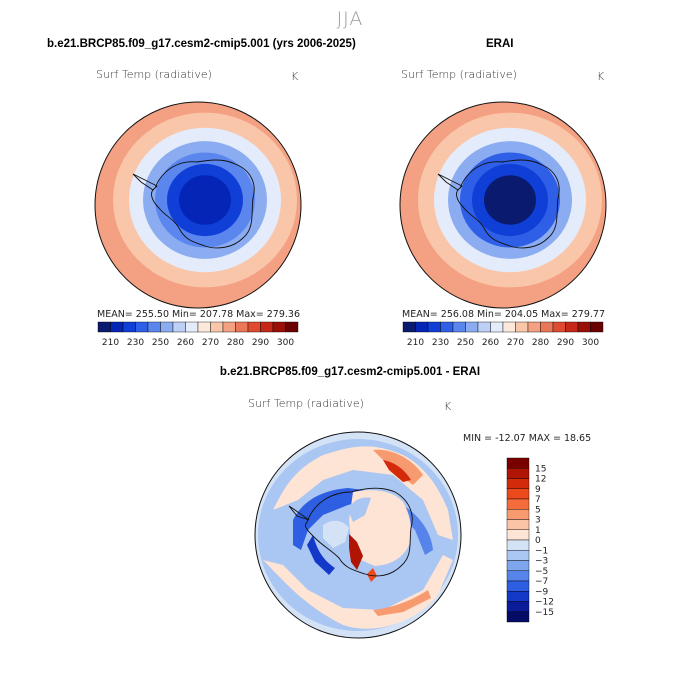 This screenshot has height=700, width=700. What do you see at coordinates (542, 592) in the screenshot?
I see `colorbar-tick-label: −9` at bounding box center [542, 592].